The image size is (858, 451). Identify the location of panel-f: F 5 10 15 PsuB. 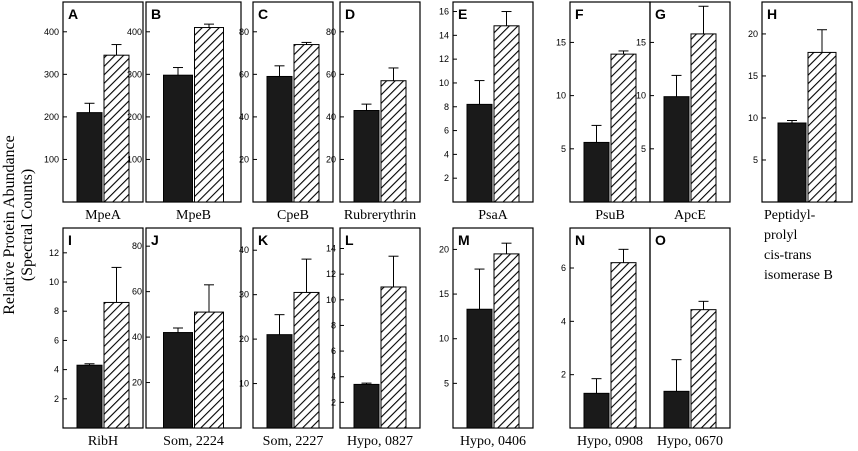
(603, 112).